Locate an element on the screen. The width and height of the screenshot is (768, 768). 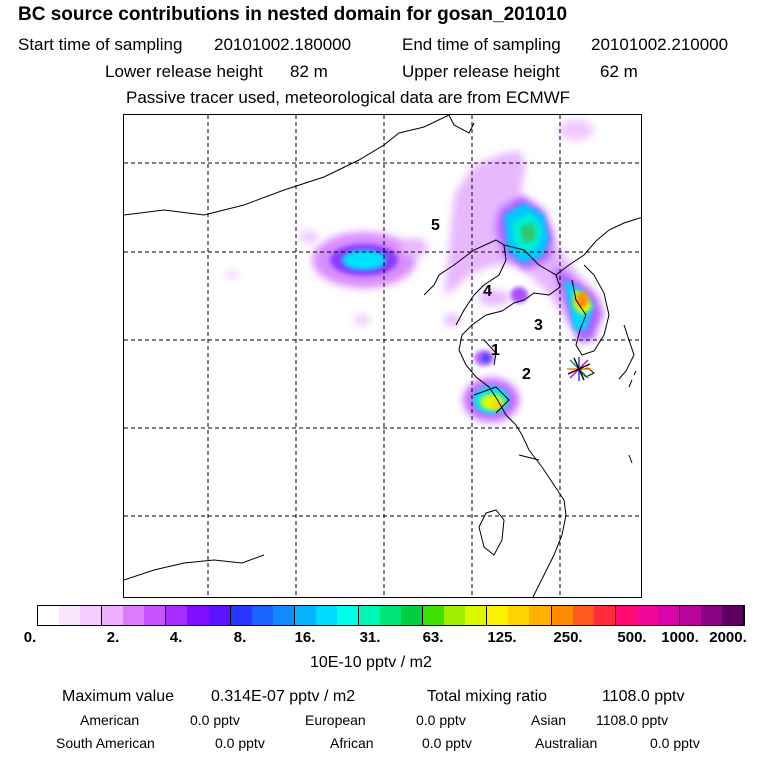
region-label-2: 2 is located at coordinates (526, 374).